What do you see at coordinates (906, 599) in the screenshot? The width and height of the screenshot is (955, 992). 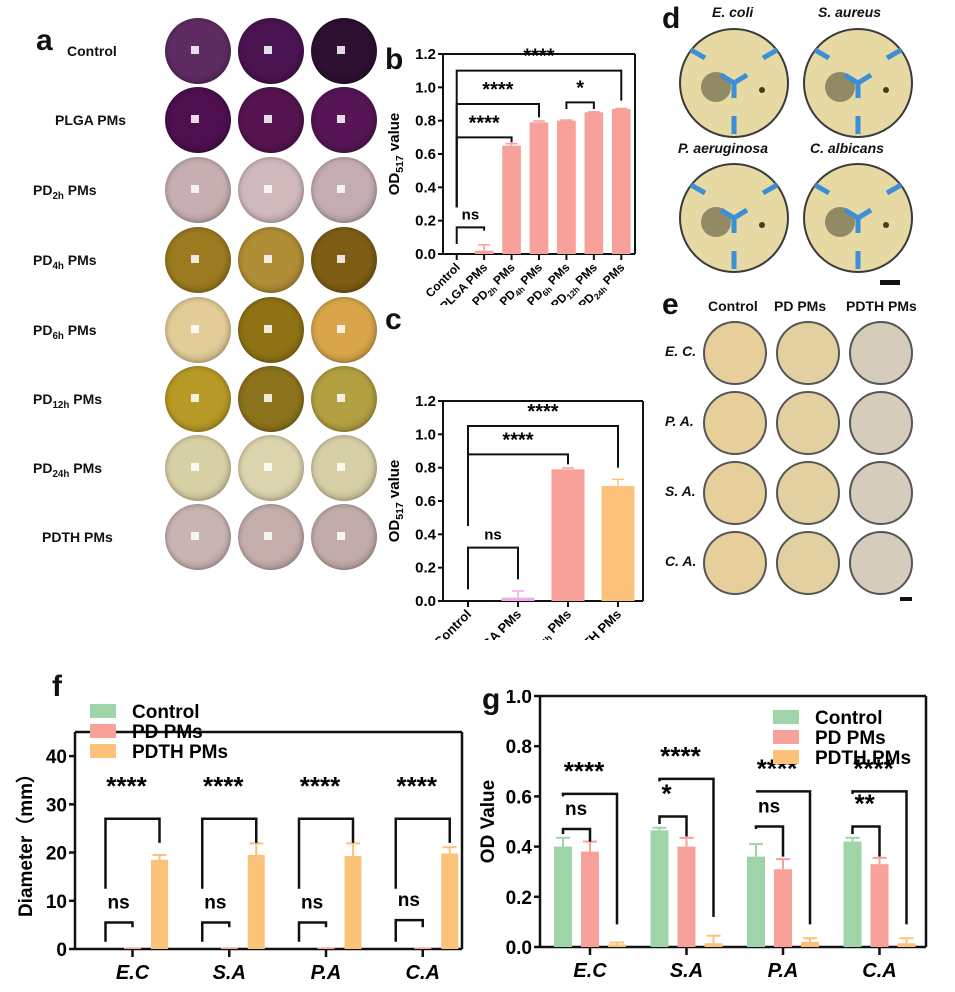 I see `scale-bar` at bounding box center [906, 599].